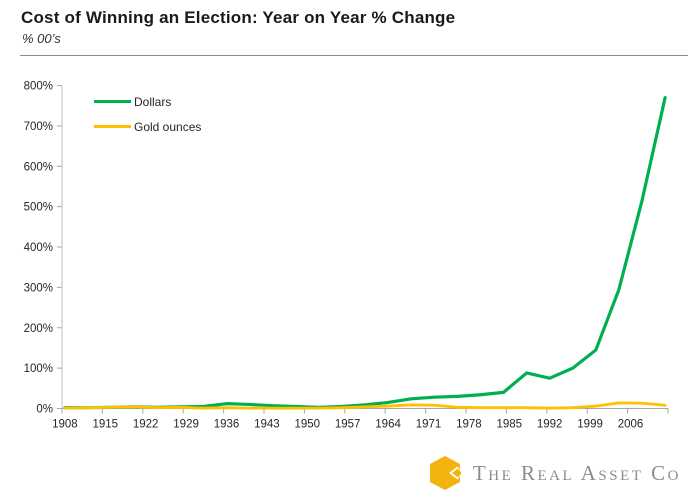 The image size is (691, 502). Describe the element at coordinates (590, 425) in the screenshot. I see `x-axis-tick-label: 1999` at that location.